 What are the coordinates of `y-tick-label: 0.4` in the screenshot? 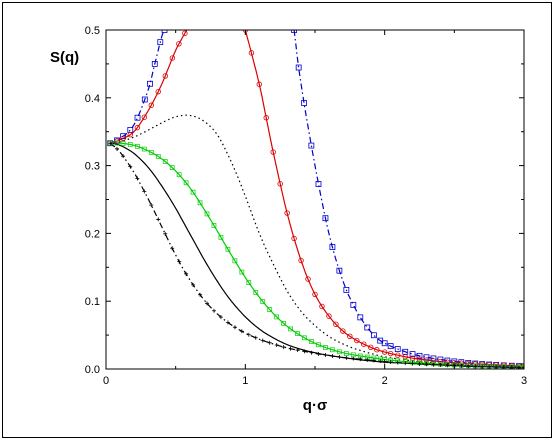 It's located at (92, 99).